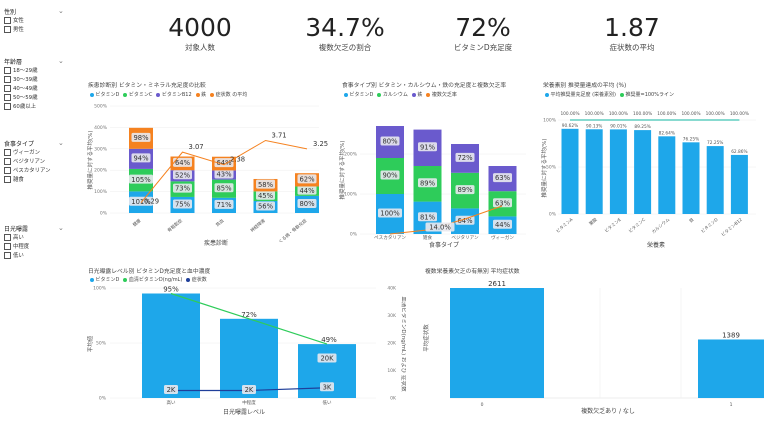 This screenshot has height=423, width=766. What do you see at coordinates (34, 171) in the screenshot?
I see `slicer-option: ペスカタリアン` at bounding box center [34, 171].